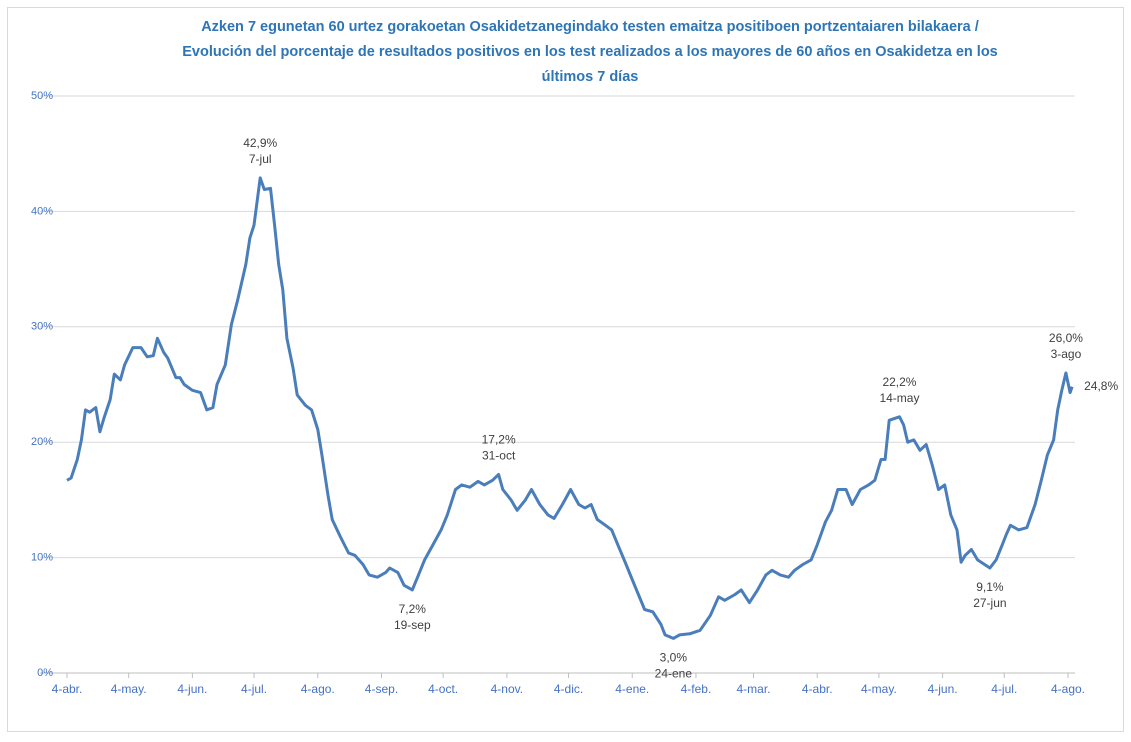  I want to click on x-tick-label: 4-sep., so click(381, 689).